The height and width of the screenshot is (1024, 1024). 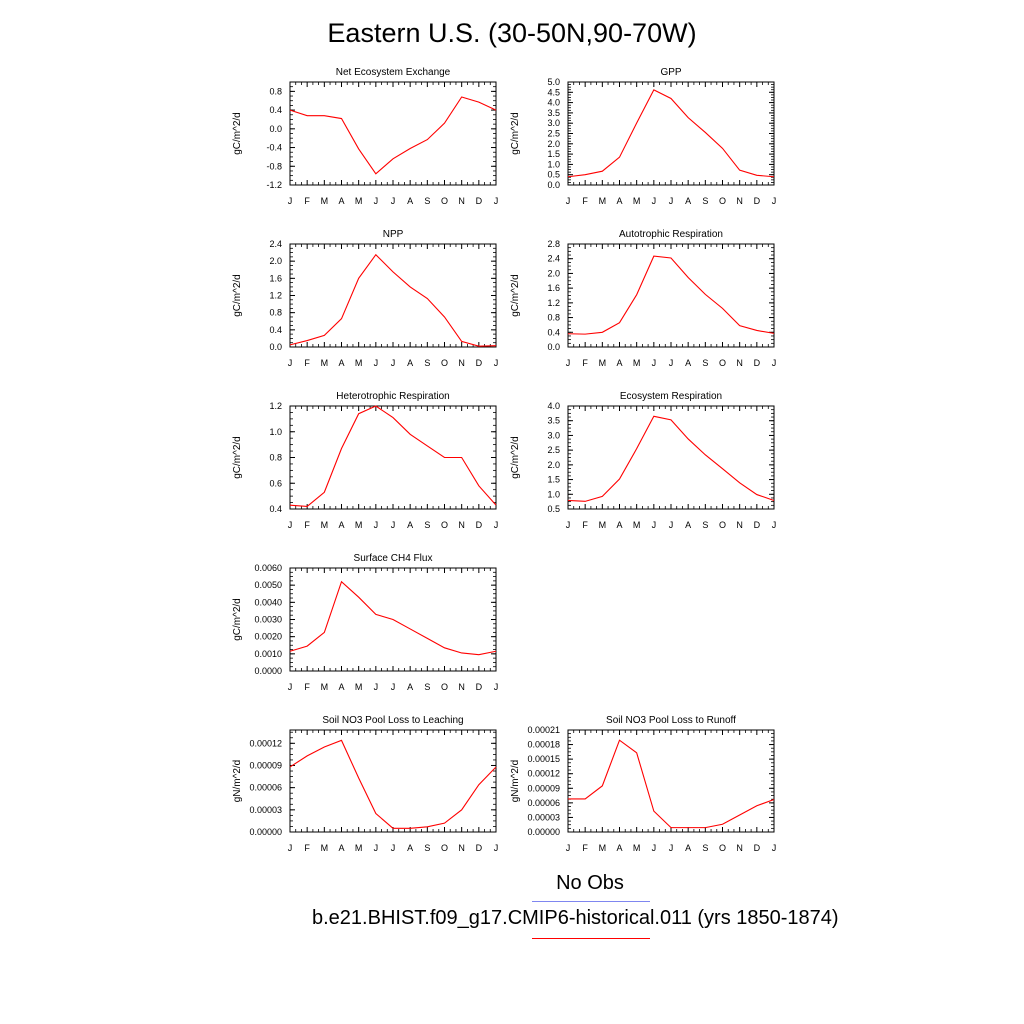 I want to click on y-tick-label: 0.0010, so click(x=268, y=654).